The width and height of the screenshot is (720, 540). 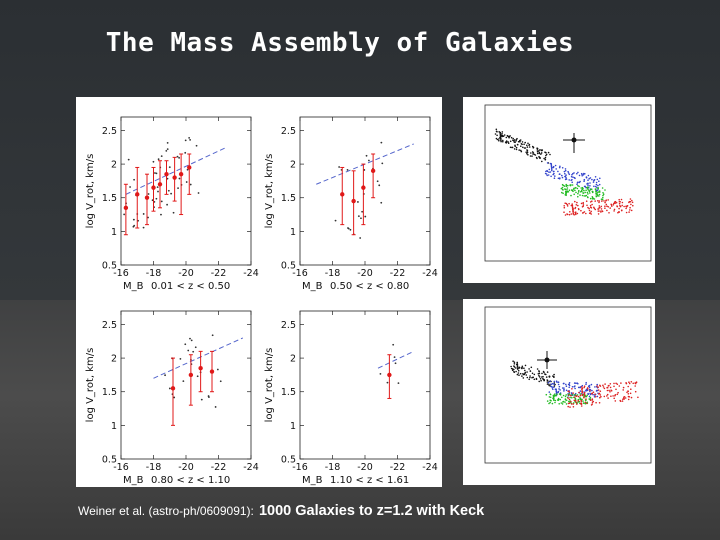 I want to click on y-tick-label: 2, so click(x=293, y=165).